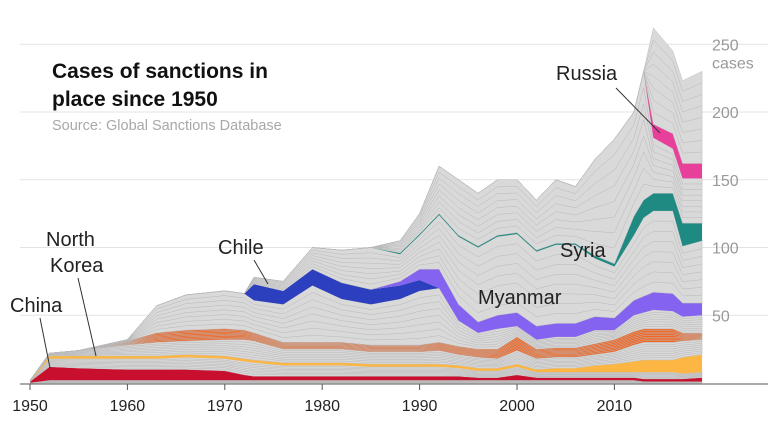  Describe the element at coordinates (725, 113) in the screenshot. I see `y-tick-label: 200` at that location.